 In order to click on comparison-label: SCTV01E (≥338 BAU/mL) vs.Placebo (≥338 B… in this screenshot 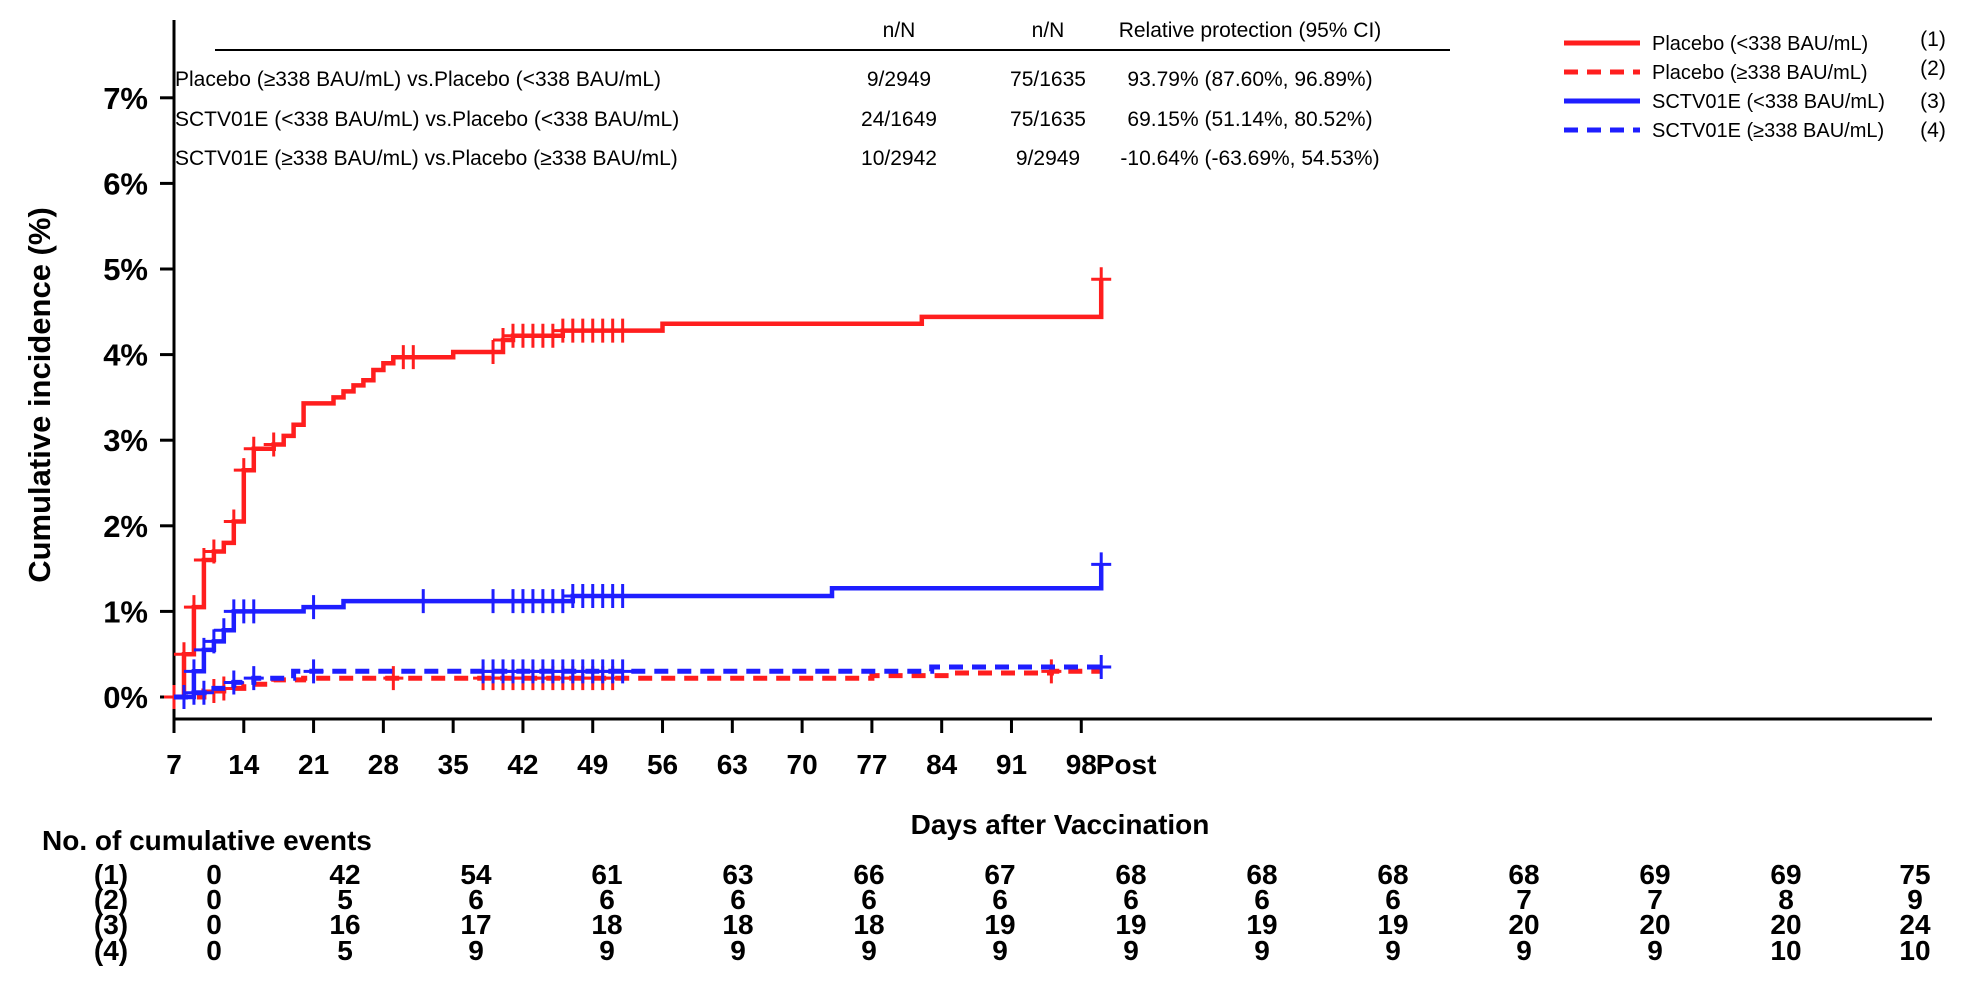, I will do `click(426, 158)`.